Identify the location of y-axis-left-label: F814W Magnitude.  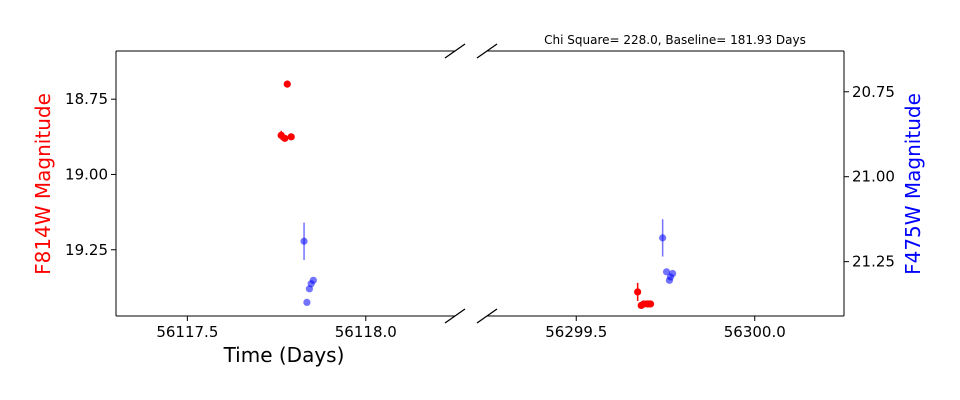
(43, 184).